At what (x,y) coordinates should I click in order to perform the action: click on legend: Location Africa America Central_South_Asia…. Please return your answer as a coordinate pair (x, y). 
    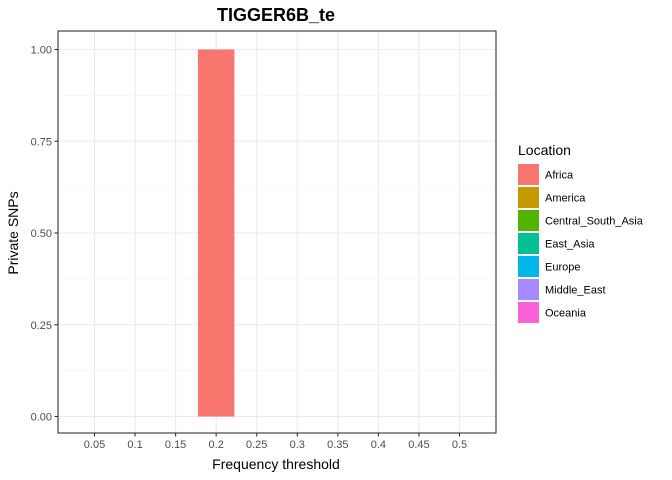
    Looking at the image, I should click on (581, 232).